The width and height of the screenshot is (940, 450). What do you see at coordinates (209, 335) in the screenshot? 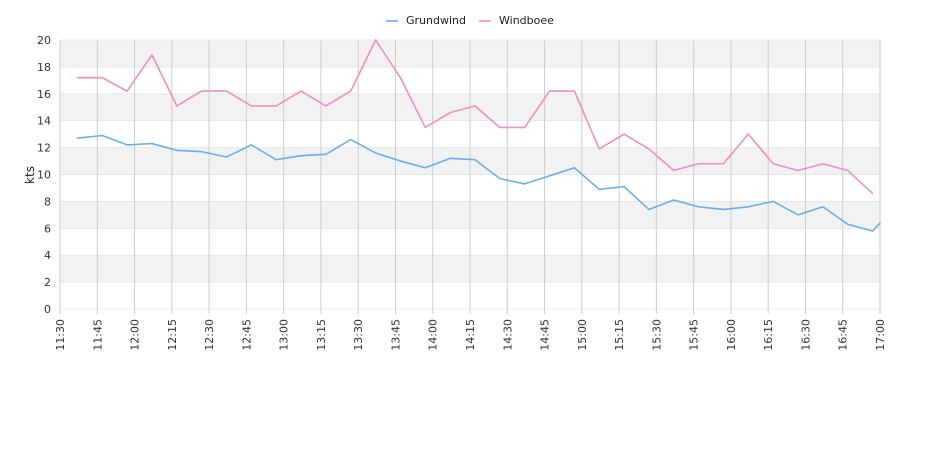
I see `x-tick-label: 12:30` at bounding box center [209, 335].